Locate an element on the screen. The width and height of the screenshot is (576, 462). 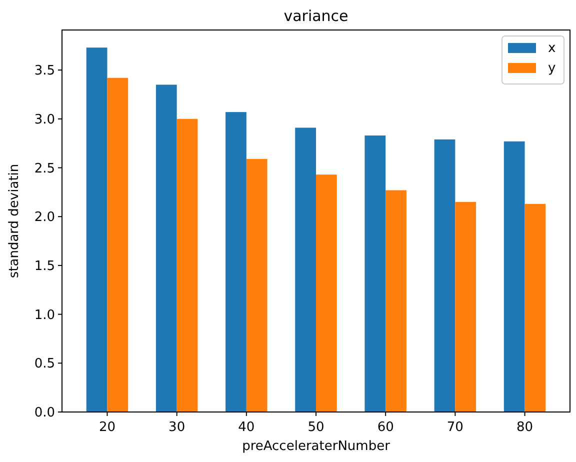
x-tick-label: 20 is located at coordinates (107, 427).